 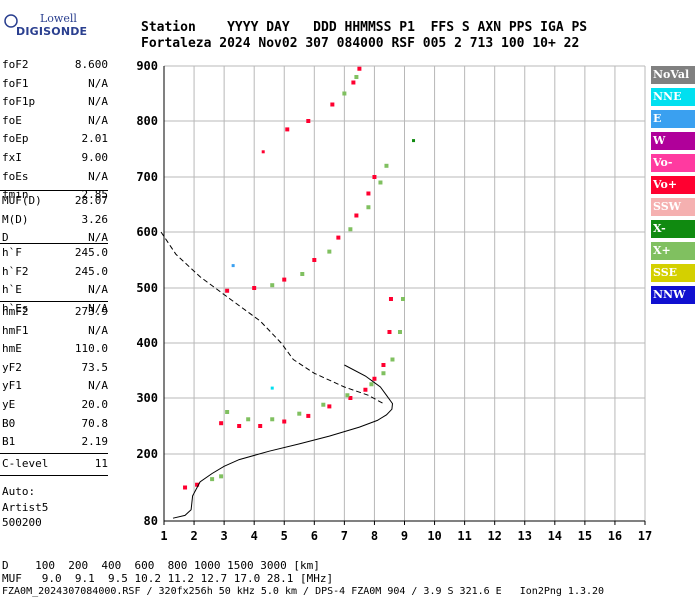 I want to click on param-name: h`E, so click(x=12, y=290).